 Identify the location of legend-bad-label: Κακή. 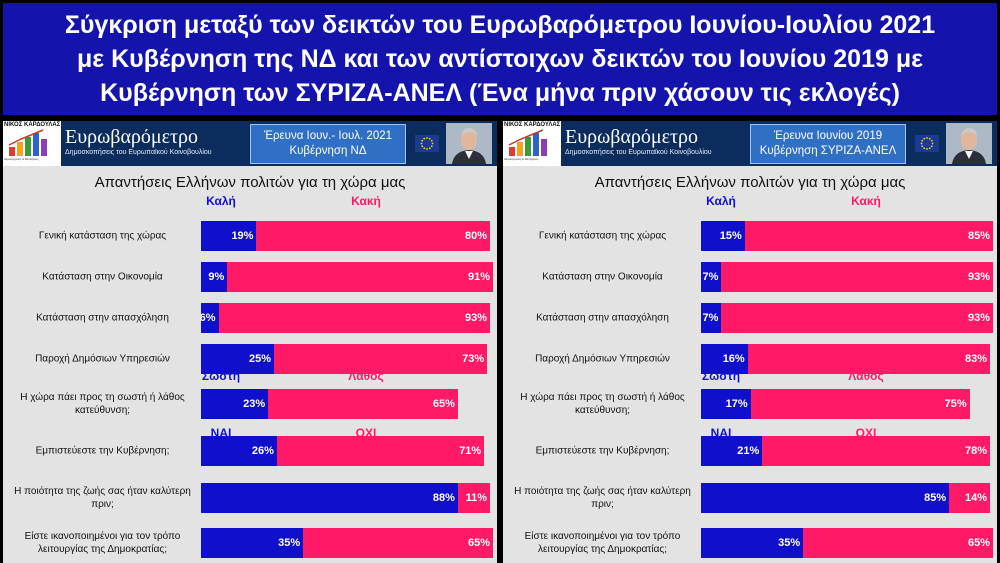
(866, 201).